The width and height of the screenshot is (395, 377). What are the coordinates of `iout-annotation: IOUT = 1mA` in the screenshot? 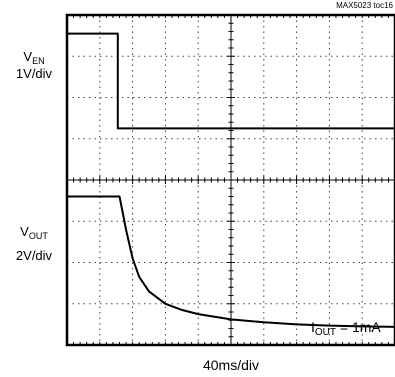 It's located at (346, 328).